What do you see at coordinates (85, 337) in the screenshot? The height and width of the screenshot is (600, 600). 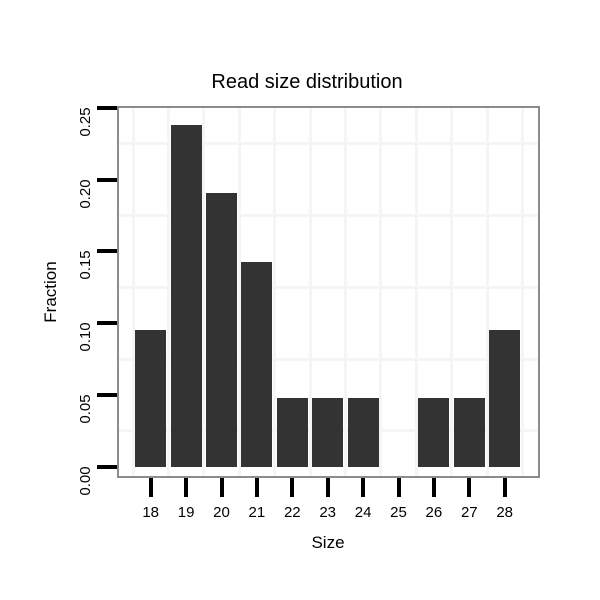 I see `y-tick-label-0.10: 0.10` at bounding box center [85, 337].